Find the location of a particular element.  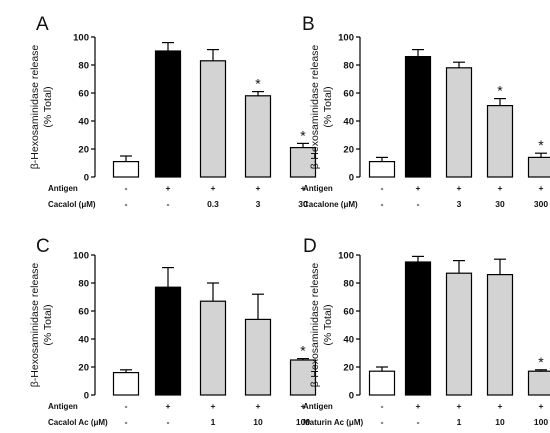

row-label-compound: Cacalone (μM) is located at coordinates (330, 204).